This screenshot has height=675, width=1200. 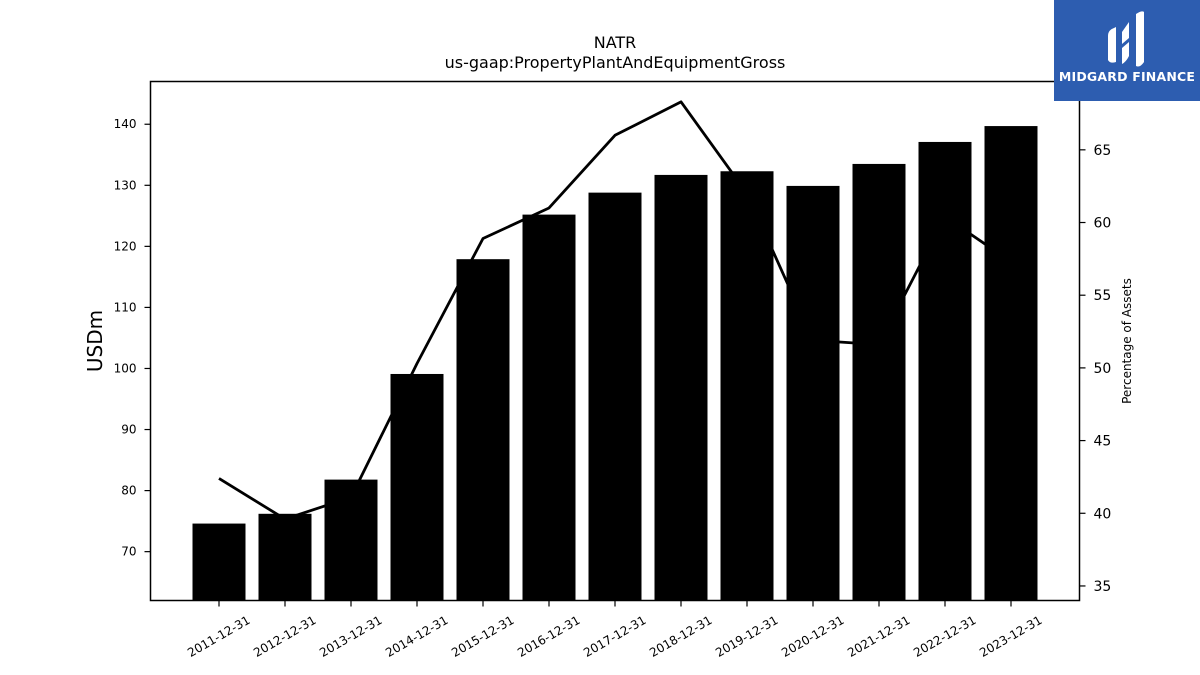 I want to click on y-tick-label: 80, so click(x=128, y=491).